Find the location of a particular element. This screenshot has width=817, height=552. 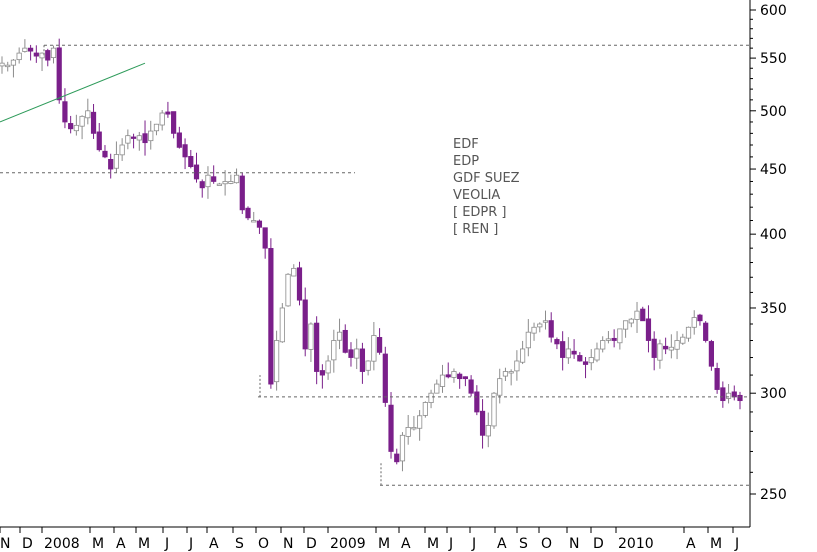

x-axis: N D 2008 M A M J J A S O N D 2009 M A M J J A S O N D 2010 A M J is located at coordinates (369, 539).